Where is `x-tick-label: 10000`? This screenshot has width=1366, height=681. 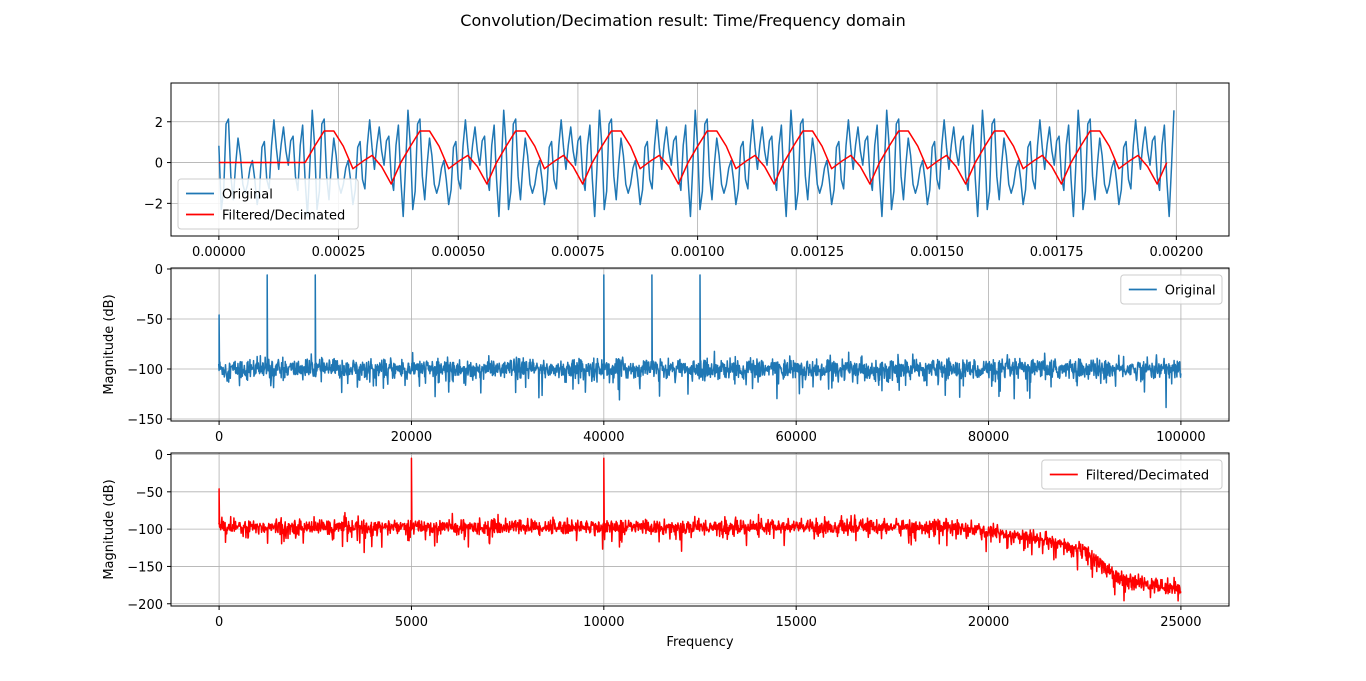
x-tick-label: 10000 is located at coordinates (603, 622).